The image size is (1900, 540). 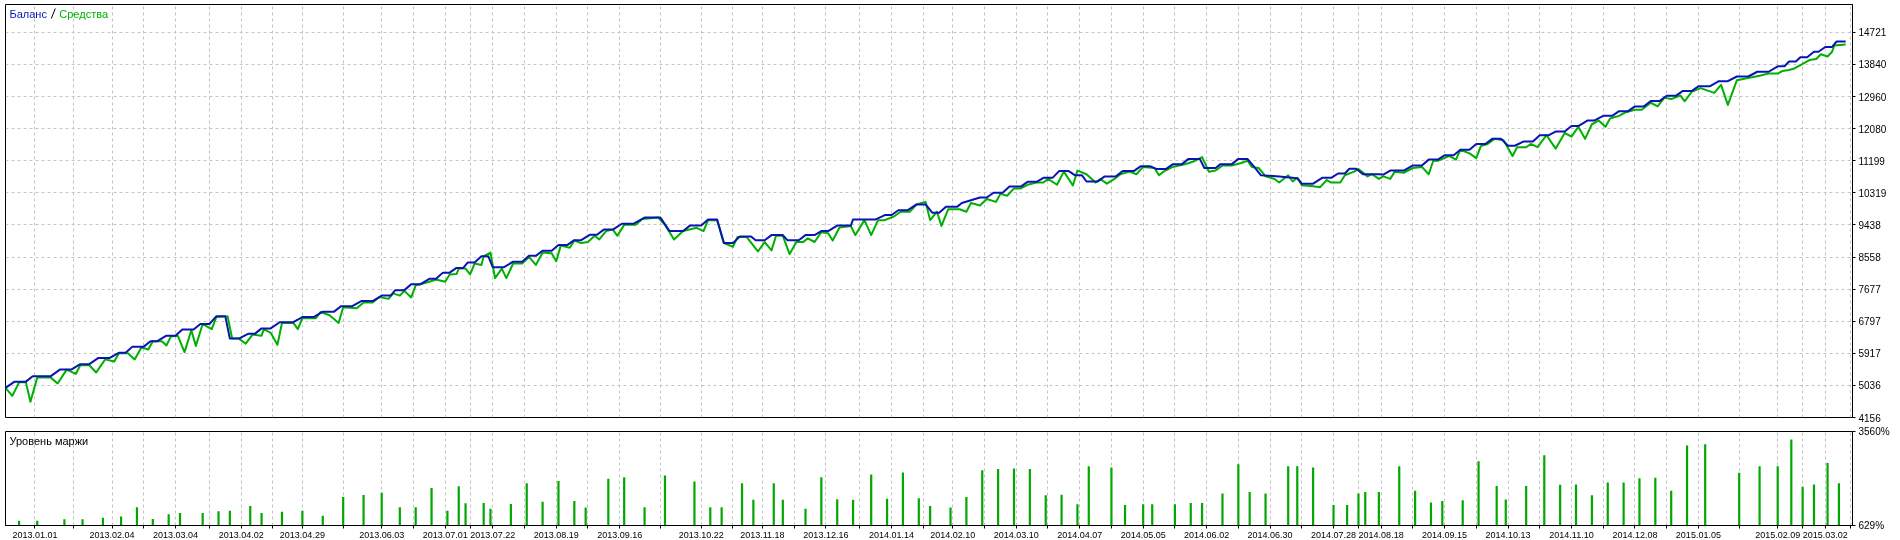 What do you see at coordinates (1270, 534) in the screenshot?
I see `x-tick-label: 2014.06.30` at bounding box center [1270, 534].